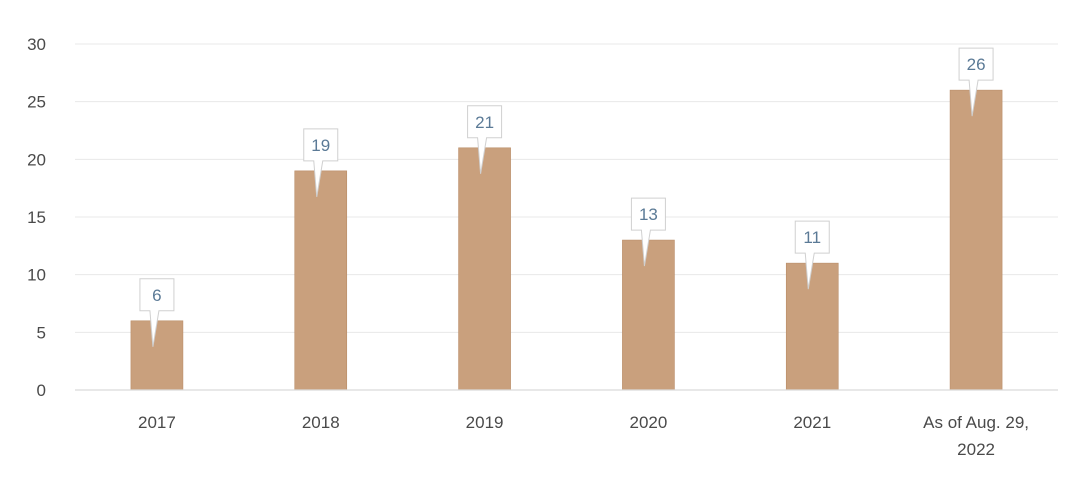 The image size is (1072, 480). I want to click on data-label: 26, so click(976, 64).